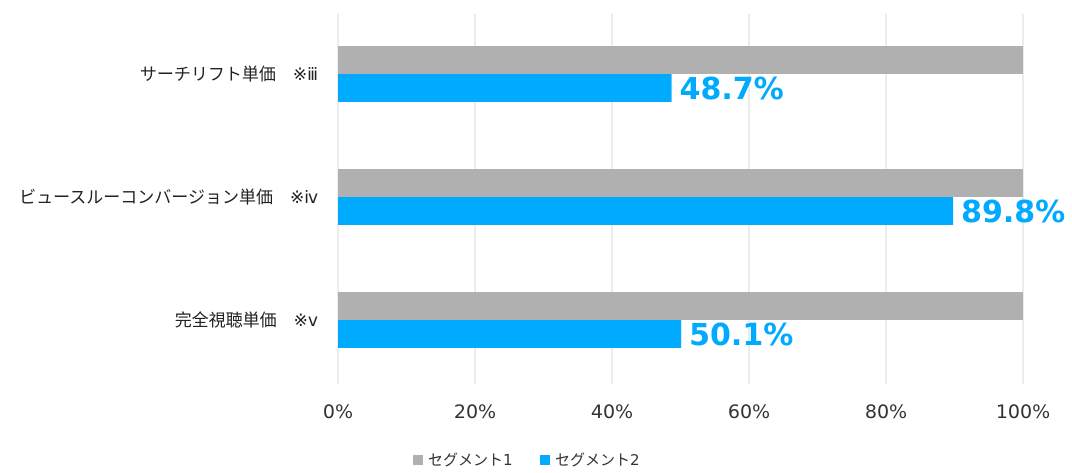  Describe the element at coordinates (612, 412) in the screenshot. I see `x-tick-label-40: 40%` at that location.